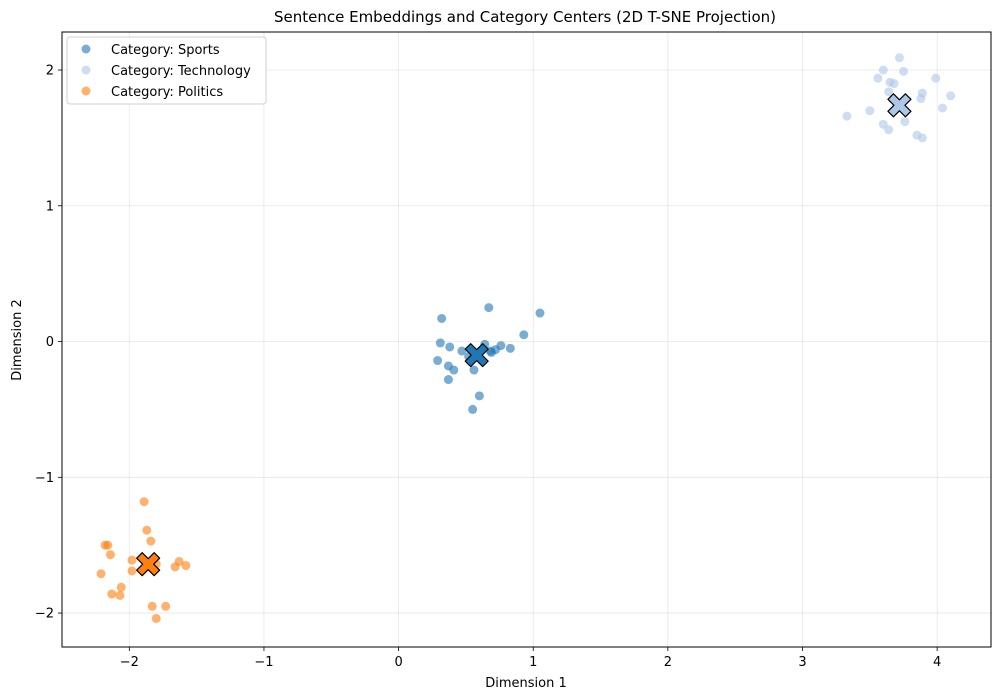 This screenshot has height=699, width=999. What do you see at coordinates (44, 478) in the screenshot?
I see `y-tick-label: −1` at bounding box center [44, 478].